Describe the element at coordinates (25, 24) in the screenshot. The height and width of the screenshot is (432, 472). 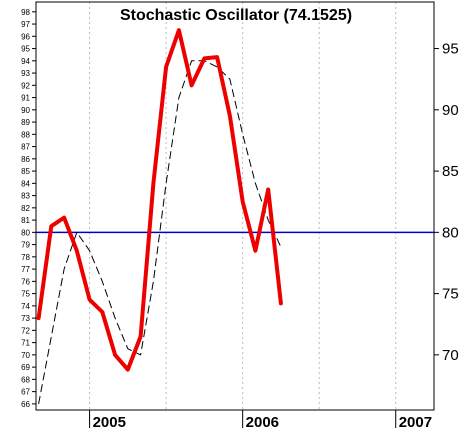
I see `left-tick-label: 97` at that location.